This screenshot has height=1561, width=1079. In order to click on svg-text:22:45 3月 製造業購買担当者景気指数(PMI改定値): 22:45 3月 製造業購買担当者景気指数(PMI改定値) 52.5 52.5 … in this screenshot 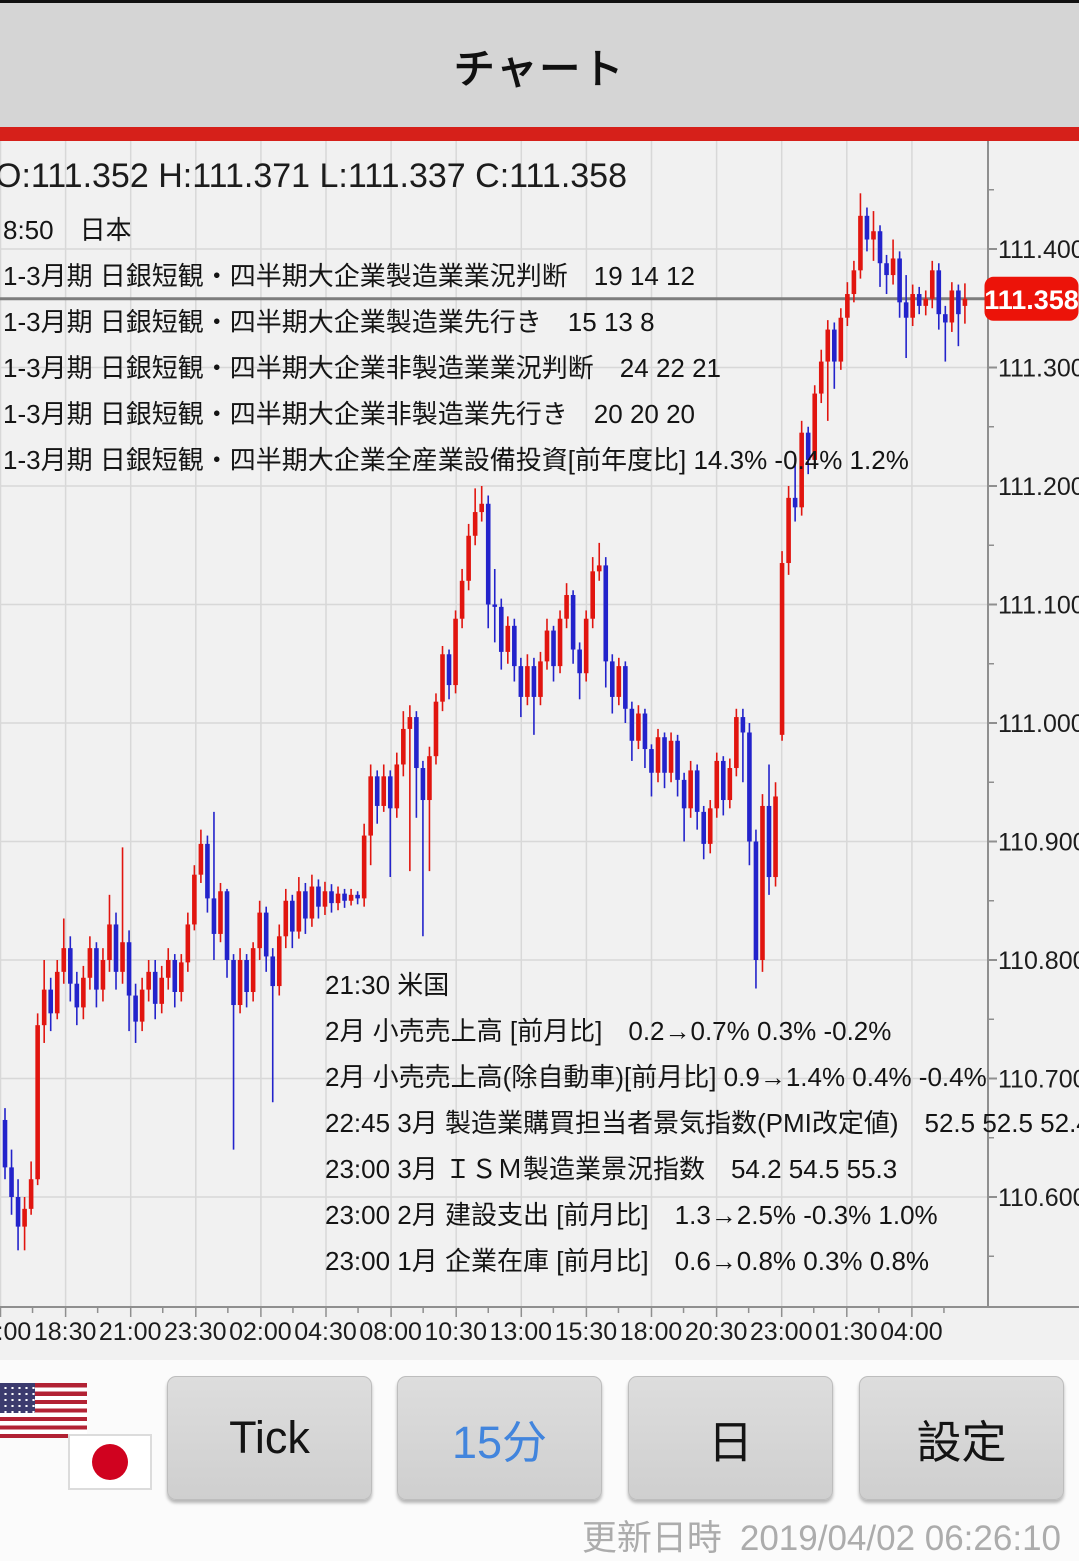, I will do `click(702, 1123)`.